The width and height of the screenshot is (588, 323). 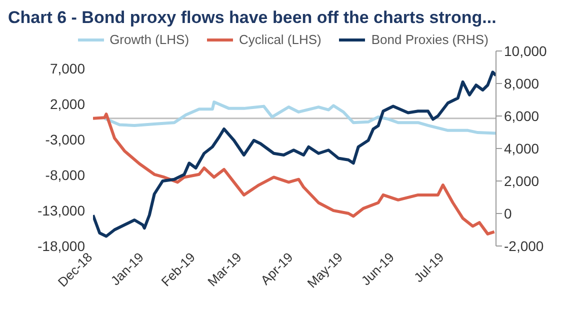 I want to click on y2-tick-label: 2,000, so click(x=522, y=180).